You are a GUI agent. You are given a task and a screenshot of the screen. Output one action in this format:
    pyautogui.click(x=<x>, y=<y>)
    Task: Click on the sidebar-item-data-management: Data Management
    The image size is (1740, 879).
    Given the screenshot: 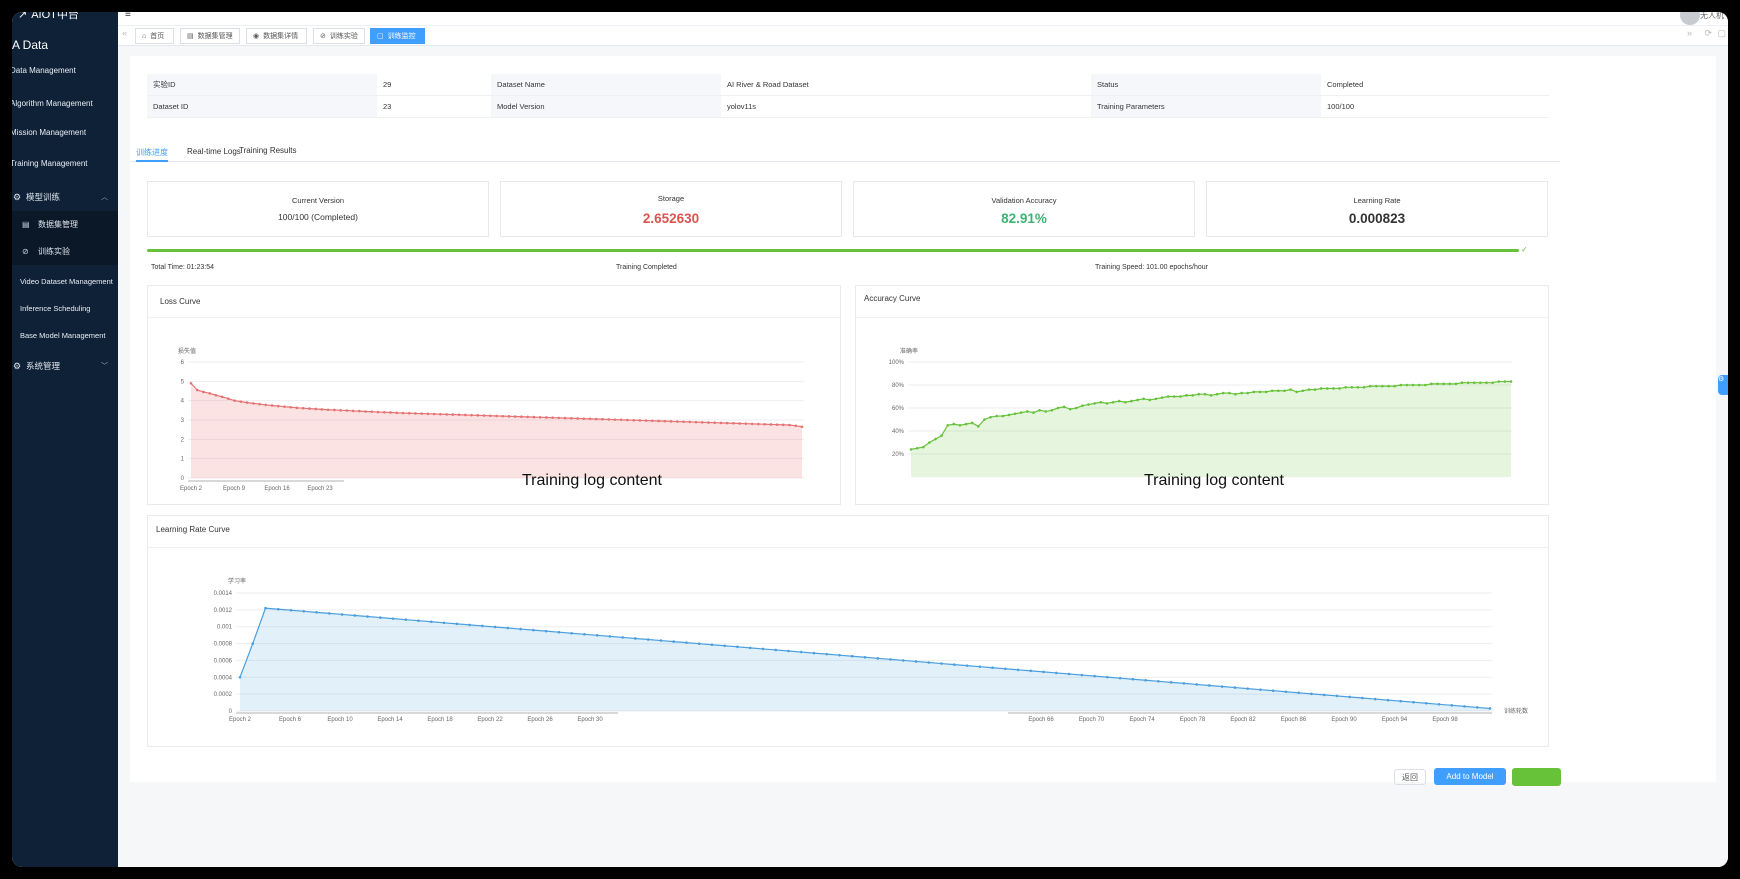 What is the action you would take?
    pyautogui.click(x=44, y=70)
    